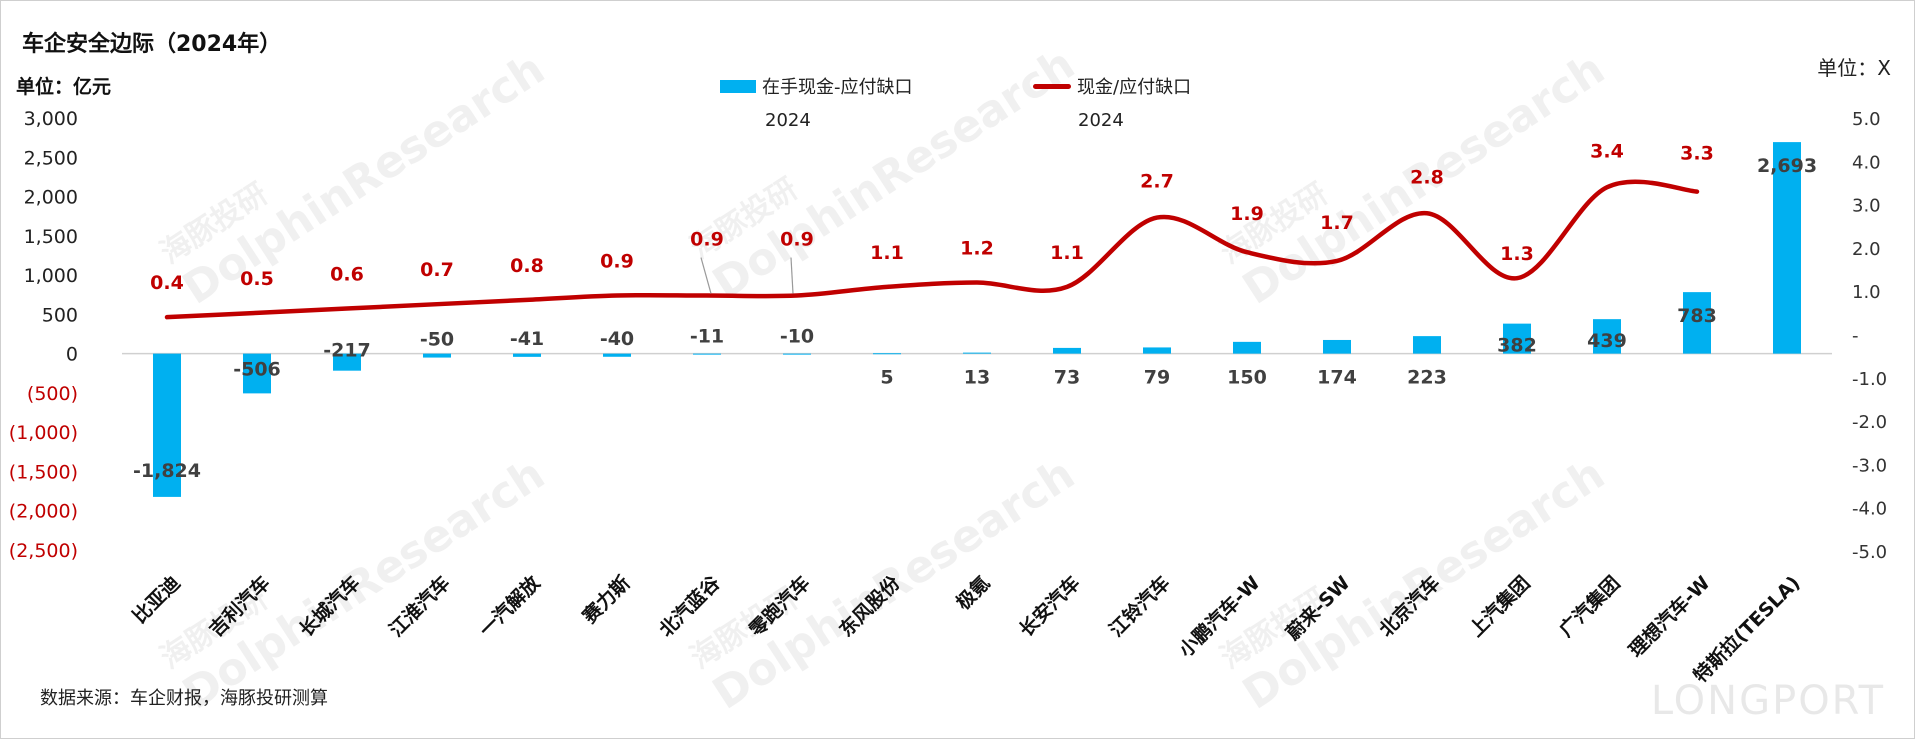  I want to click on bar-value-label: -217, so click(347, 351).